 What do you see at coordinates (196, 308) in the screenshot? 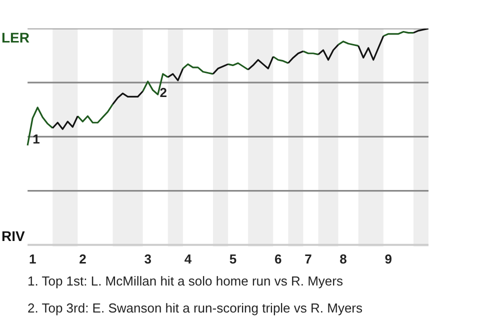
I see `text: 2. Top 3rd: E. Swanson hit a run-scoring triple vs R. Myers` at bounding box center [196, 308].